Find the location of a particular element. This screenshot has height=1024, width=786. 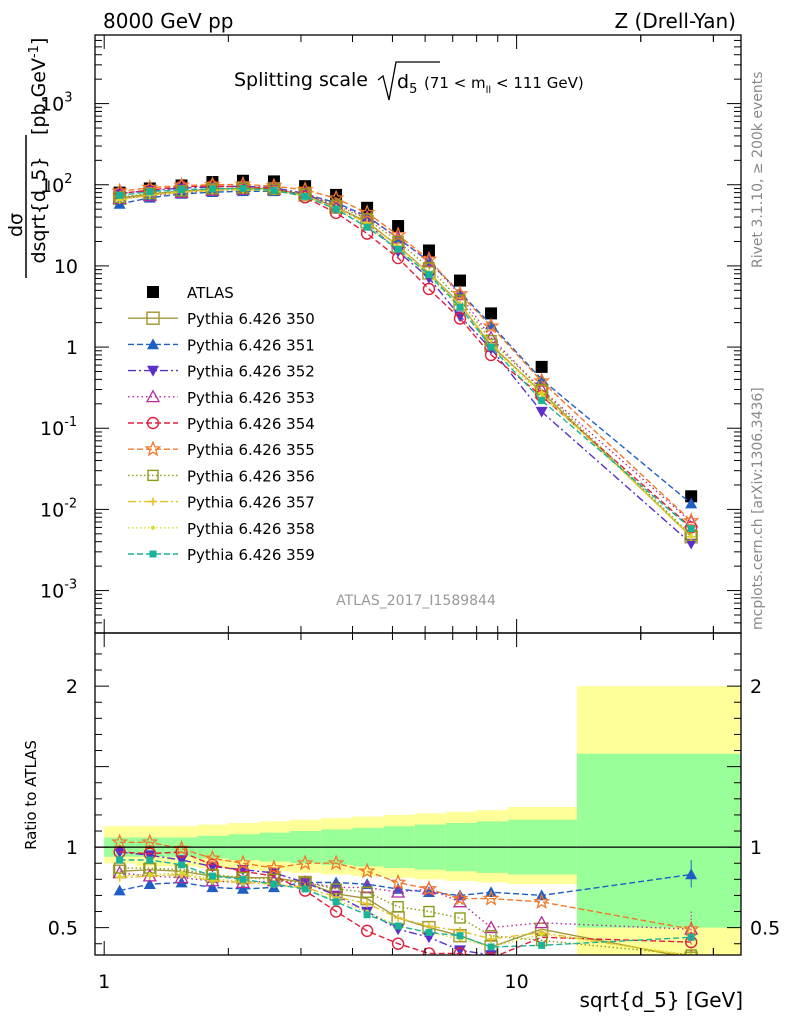

series-8-ratio-line is located at coordinates (402, 914).